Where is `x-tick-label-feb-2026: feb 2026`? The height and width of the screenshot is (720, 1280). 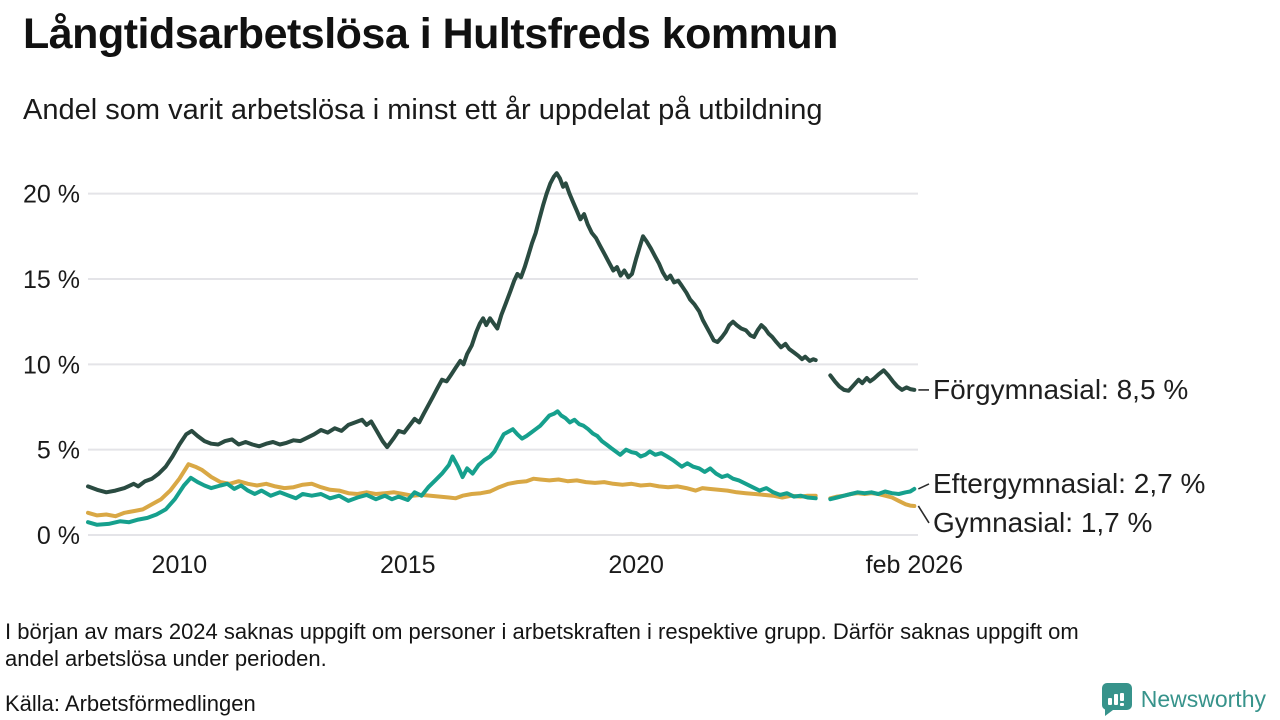 x-tick-label-feb-2026: feb 2026 is located at coordinates (914, 565).